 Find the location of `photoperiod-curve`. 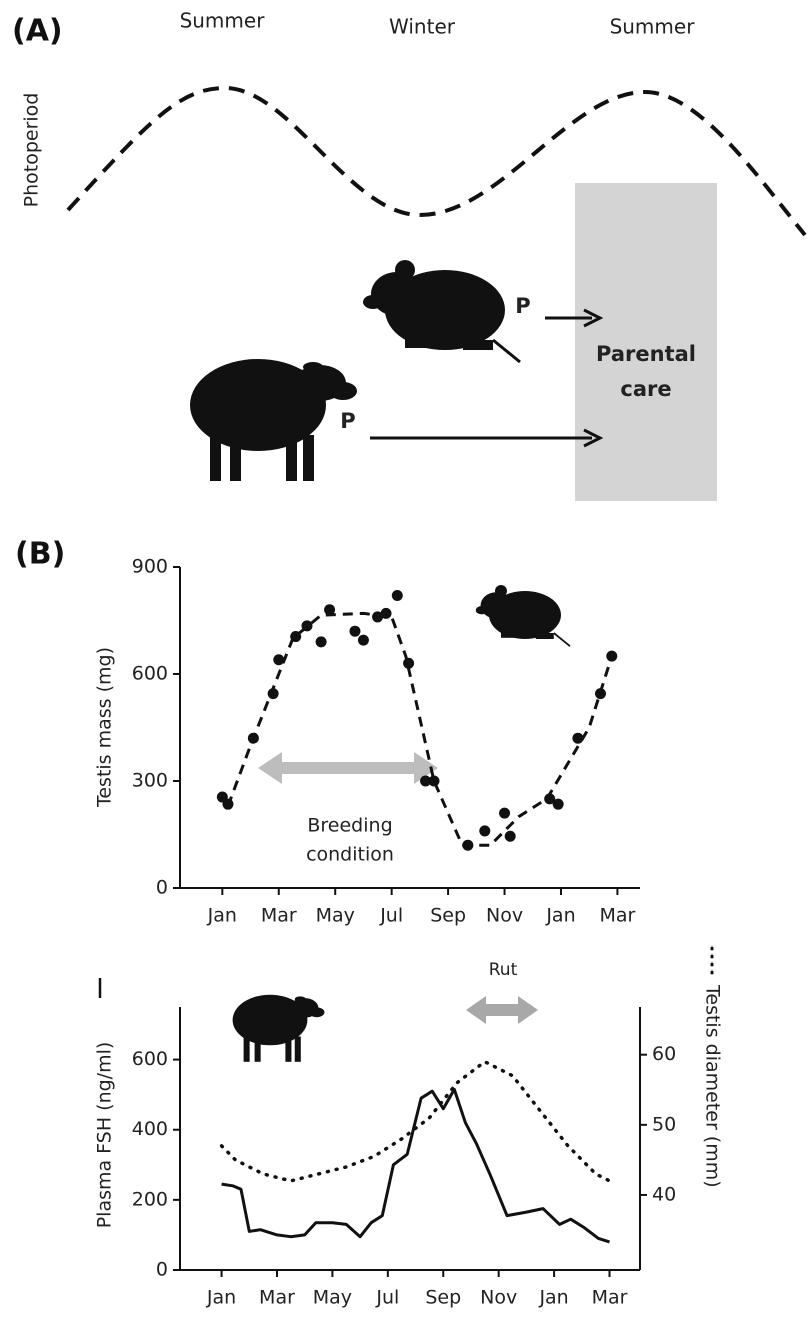

photoperiod-curve is located at coordinates (436, 161).